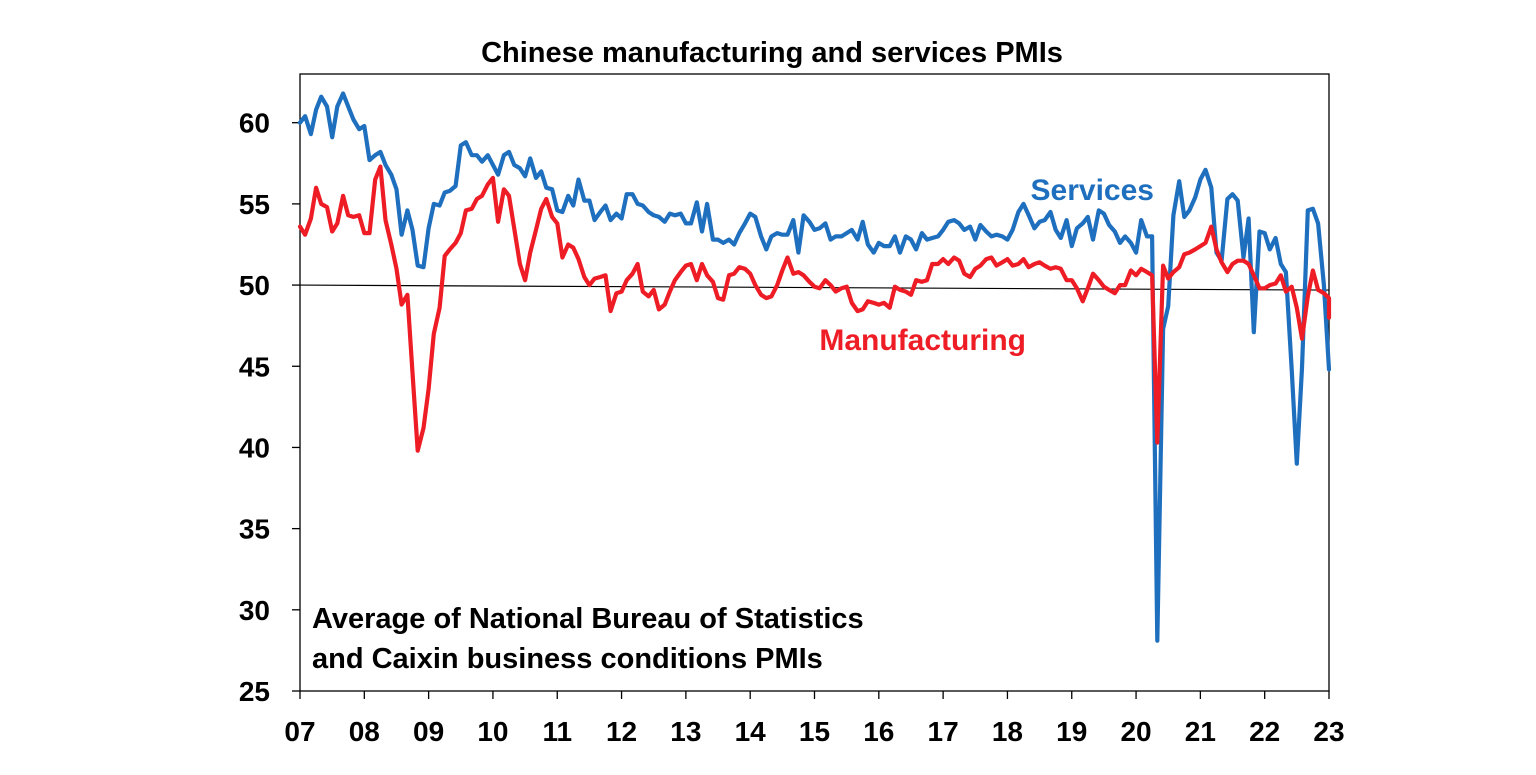 The image size is (1536, 775). Describe the element at coordinates (254, 691) in the screenshot. I see `y-tick-label: 25` at that location.